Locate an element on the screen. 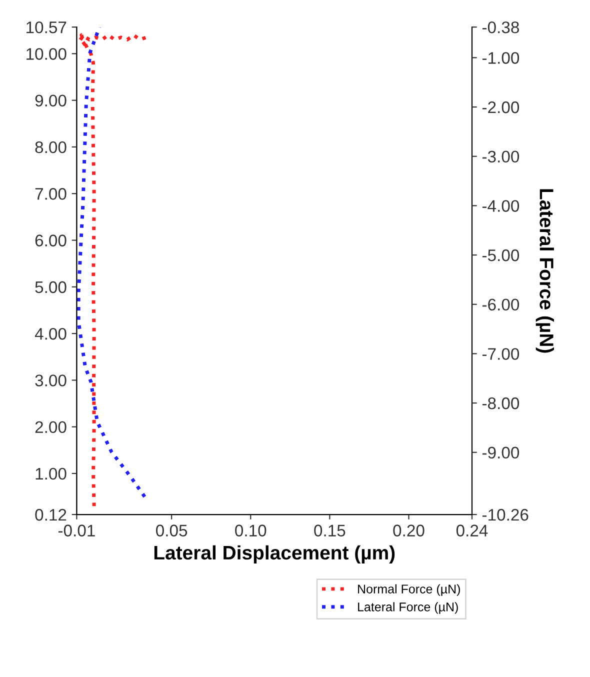  y2-tick-label: -5.00 is located at coordinates (501, 255).